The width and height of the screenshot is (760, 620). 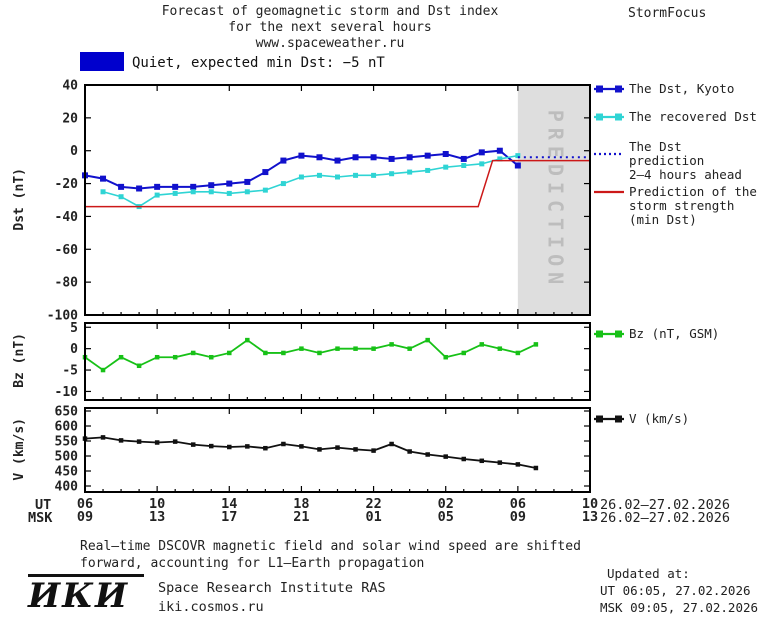 What do you see at coordinates (446, 504) in the screenshot?
I see `svg-text: 02` at bounding box center [446, 504].